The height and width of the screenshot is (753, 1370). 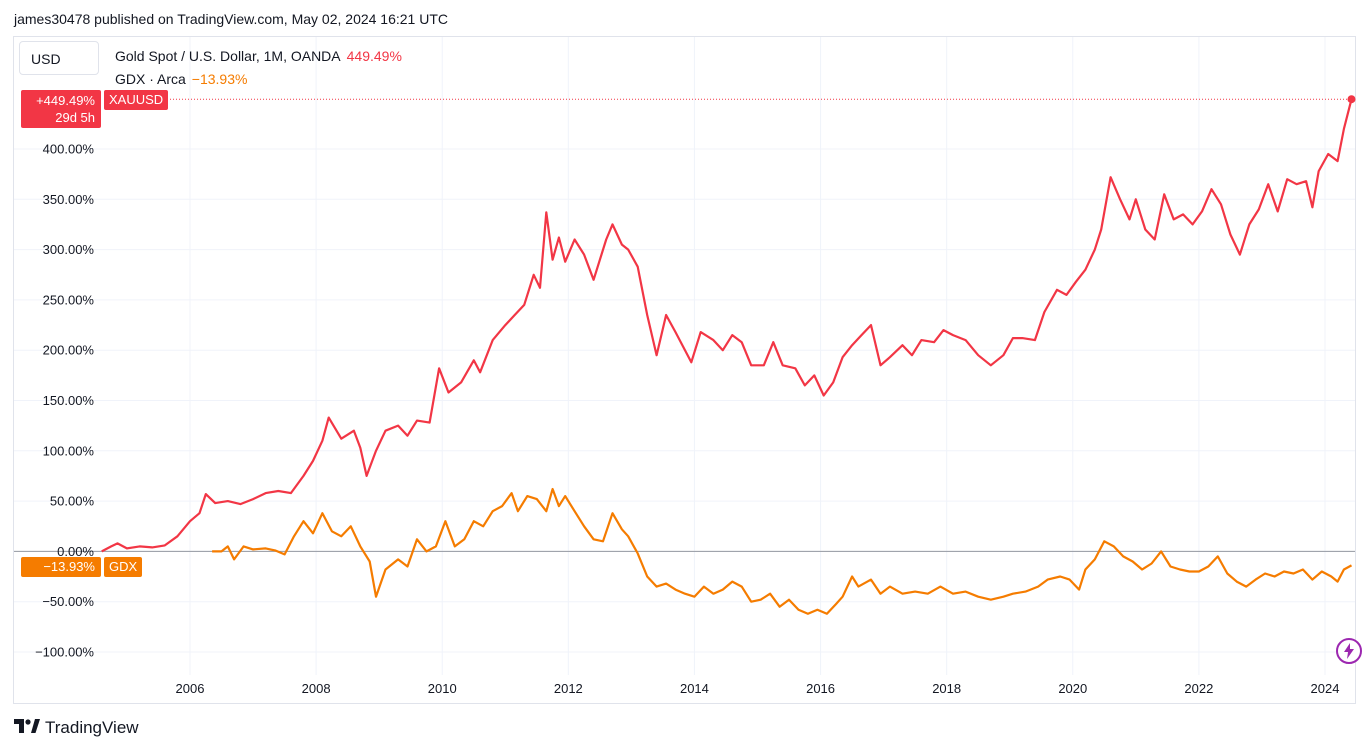 What do you see at coordinates (69, 249) in the screenshot?
I see `y-tick-label: 300.00%` at bounding box center [69, 249].